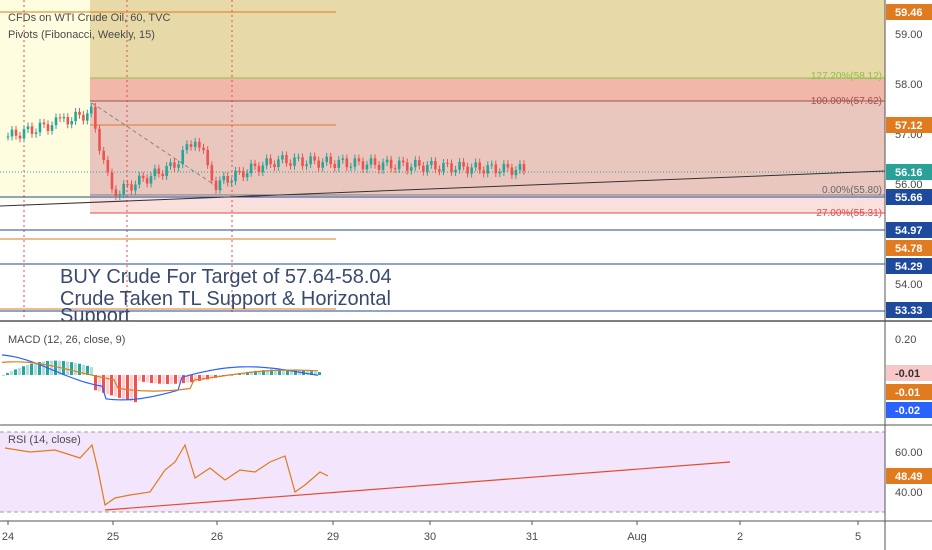  Describe the element at coordinates (740, 537) in the screenshot. I see `time-label: 2` at that location.